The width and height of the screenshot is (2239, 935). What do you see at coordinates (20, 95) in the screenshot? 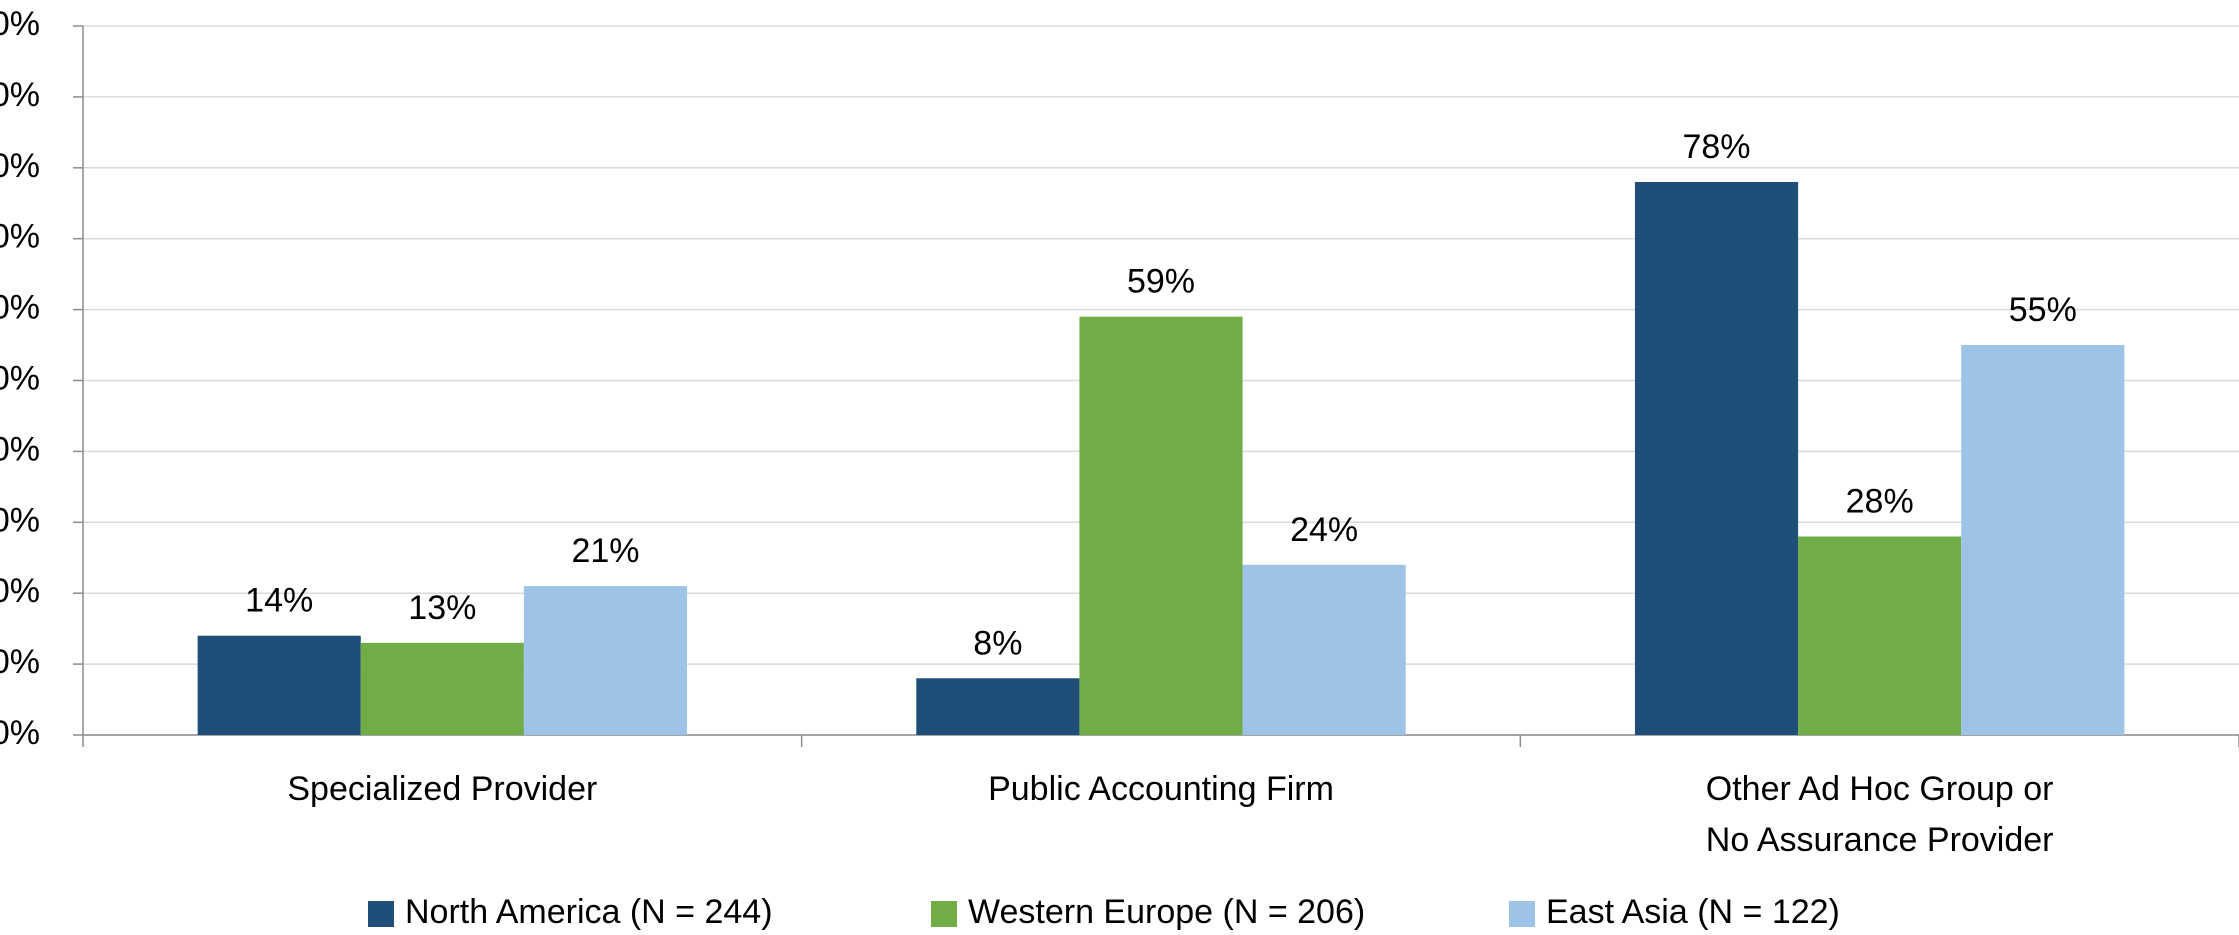
I see `y-tick-label: 90%` at bounding box center [20, 95].